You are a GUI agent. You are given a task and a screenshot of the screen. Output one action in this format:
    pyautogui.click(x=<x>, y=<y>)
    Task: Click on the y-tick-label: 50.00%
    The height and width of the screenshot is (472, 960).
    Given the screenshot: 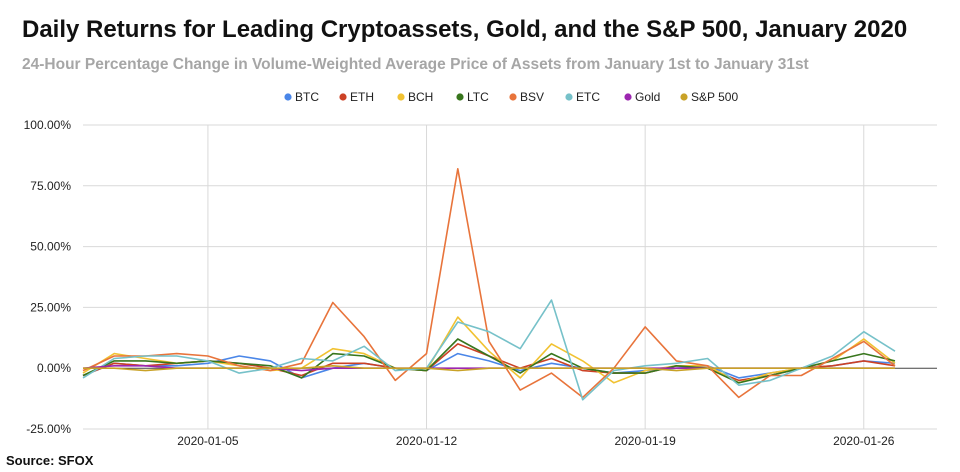 What is the action you would take?
    pyautogui.click(x=50, y=247)
    